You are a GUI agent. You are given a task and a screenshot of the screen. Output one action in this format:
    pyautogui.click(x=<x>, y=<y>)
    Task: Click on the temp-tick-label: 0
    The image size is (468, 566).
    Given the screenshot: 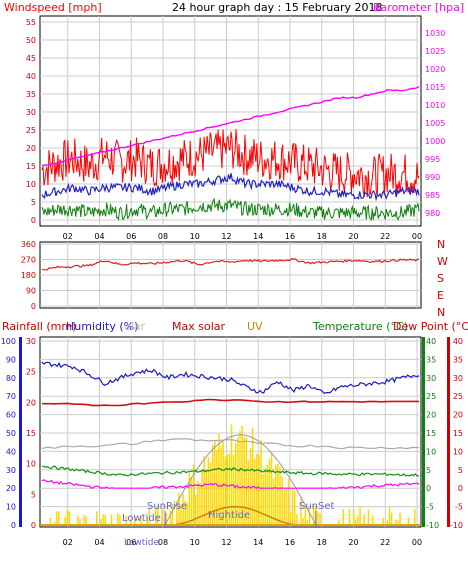 What is the action you would take?
    pyautogui.click(x=428, y=488)
    